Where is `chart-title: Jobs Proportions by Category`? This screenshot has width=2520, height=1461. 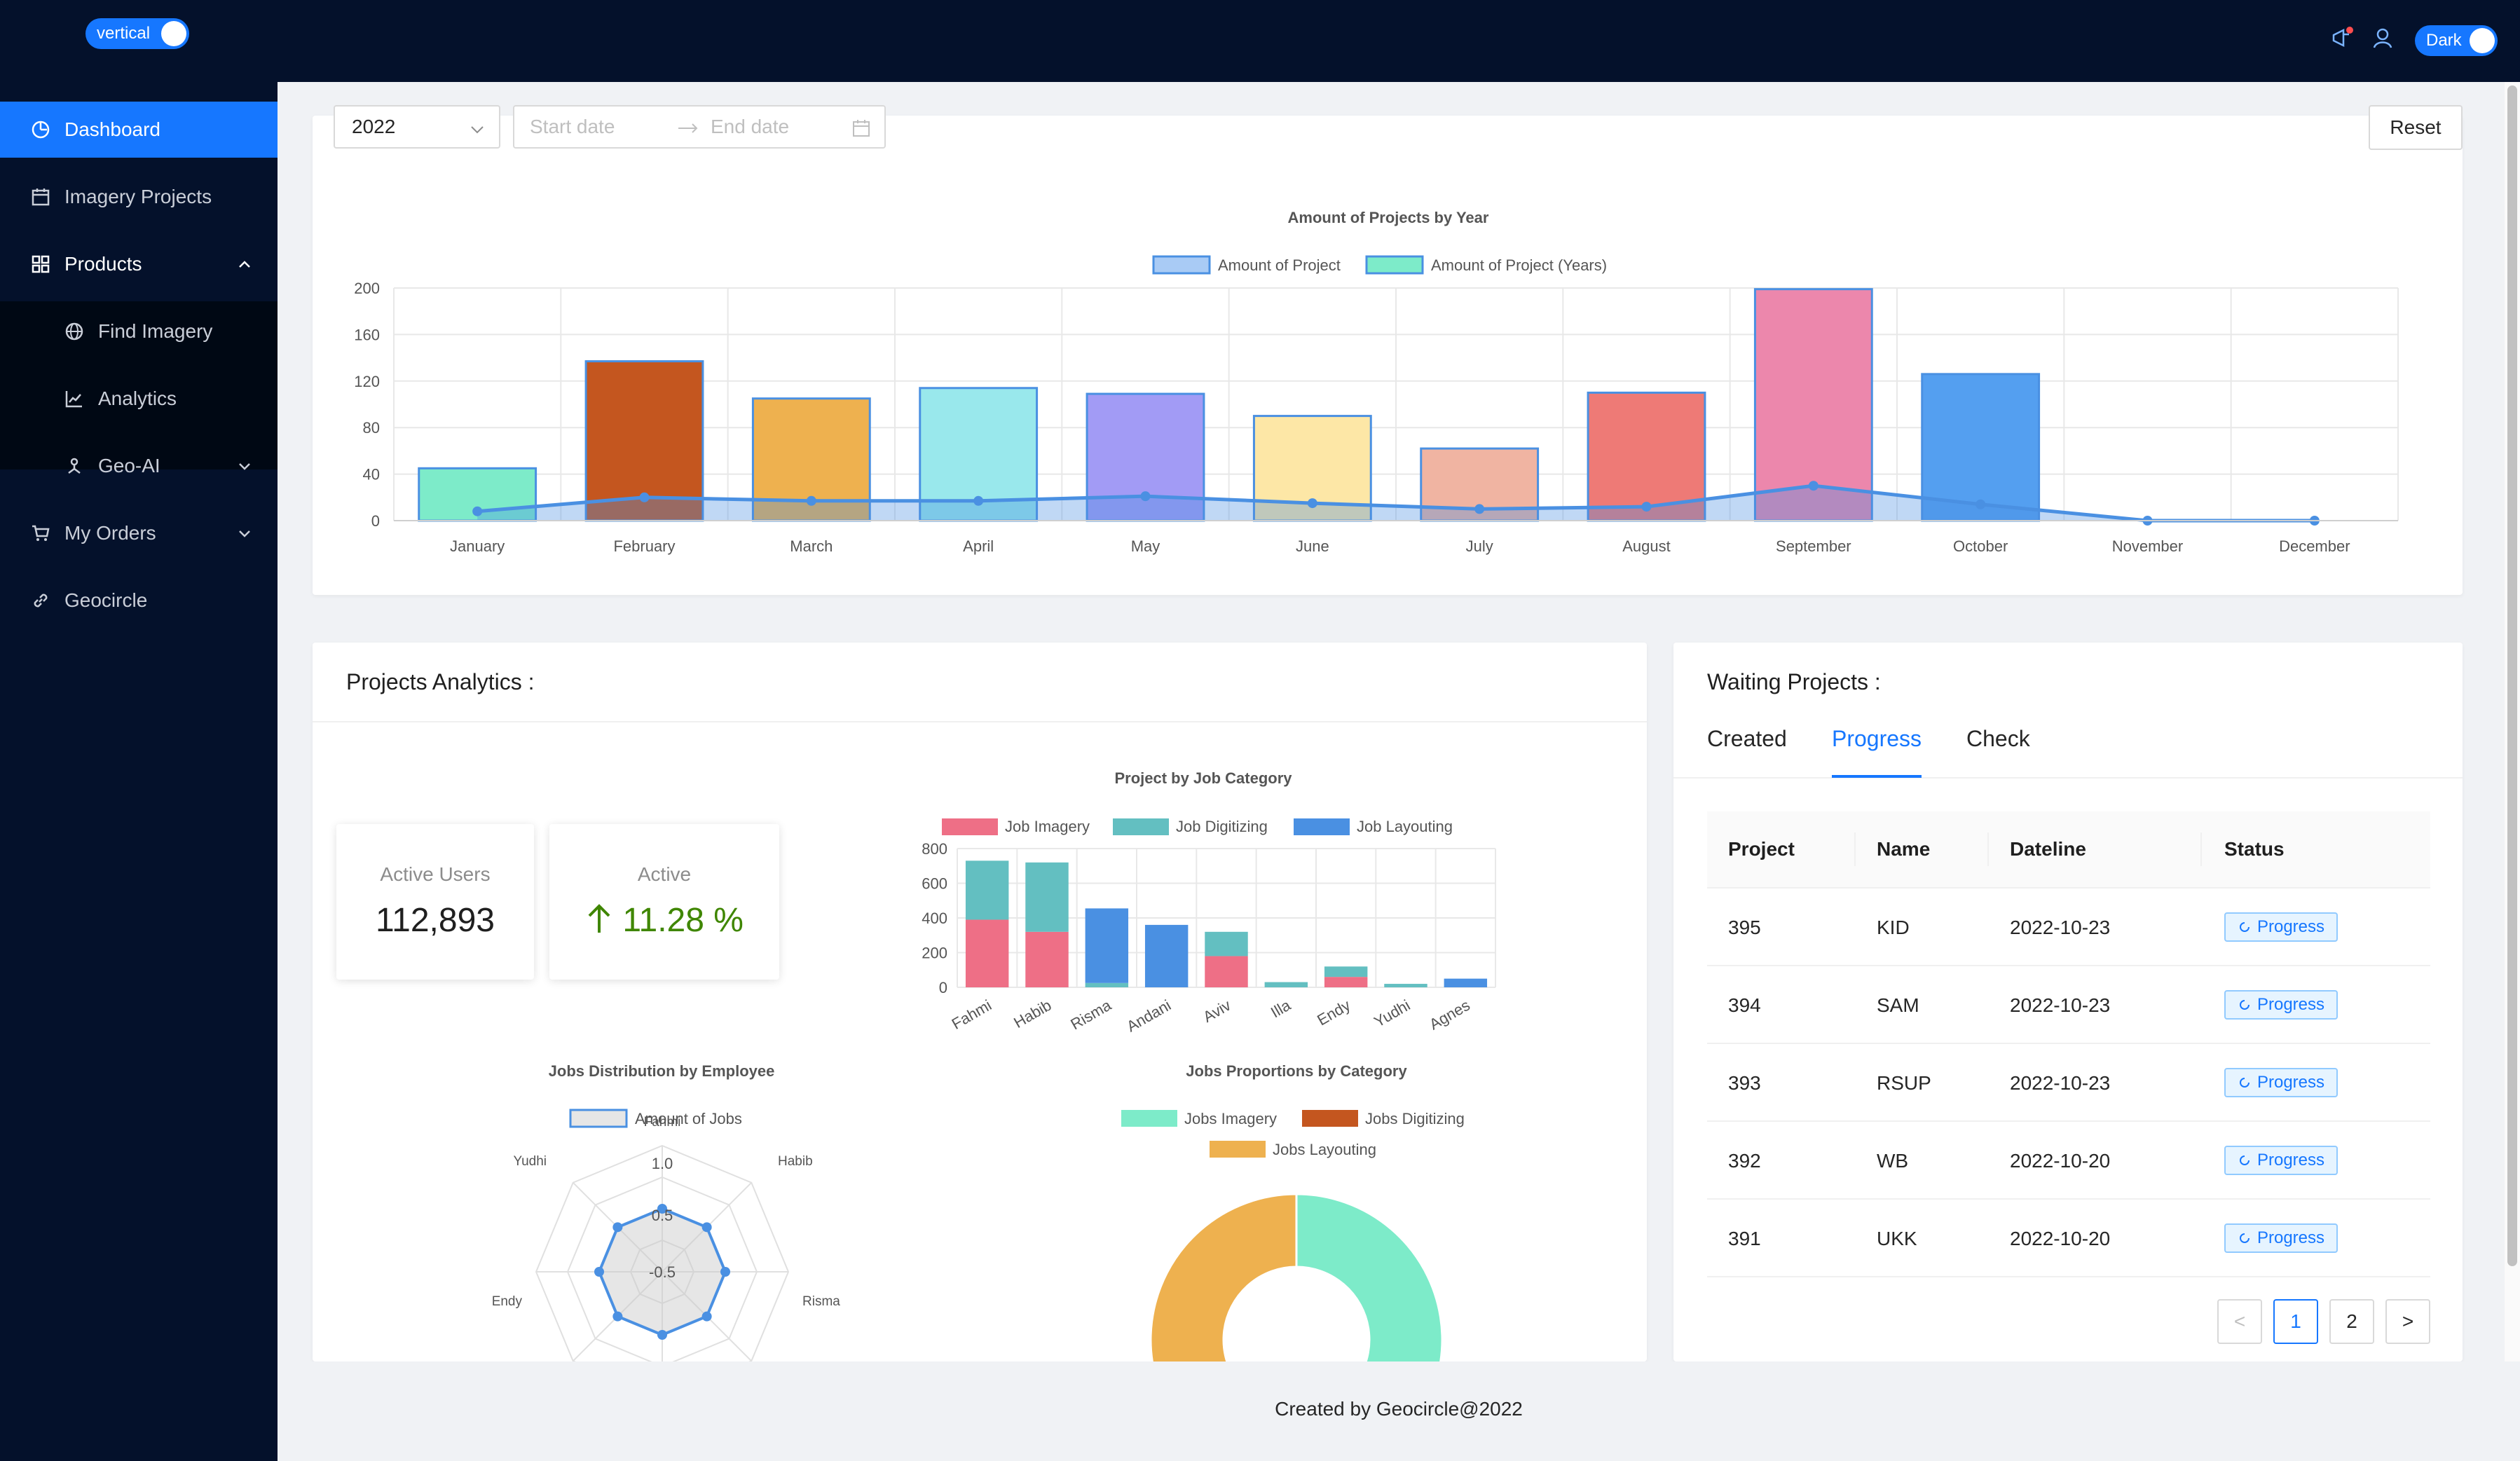
chart-title: Jobs Proportions by Category is located at coordinates (1296, 1071).